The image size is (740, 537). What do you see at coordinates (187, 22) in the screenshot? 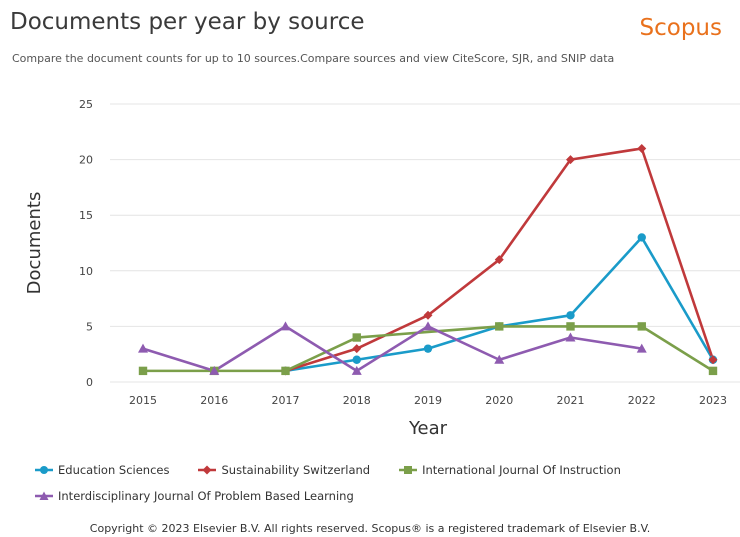
I see `page-title: Documents per year by source` at bounding box center [187, 22].